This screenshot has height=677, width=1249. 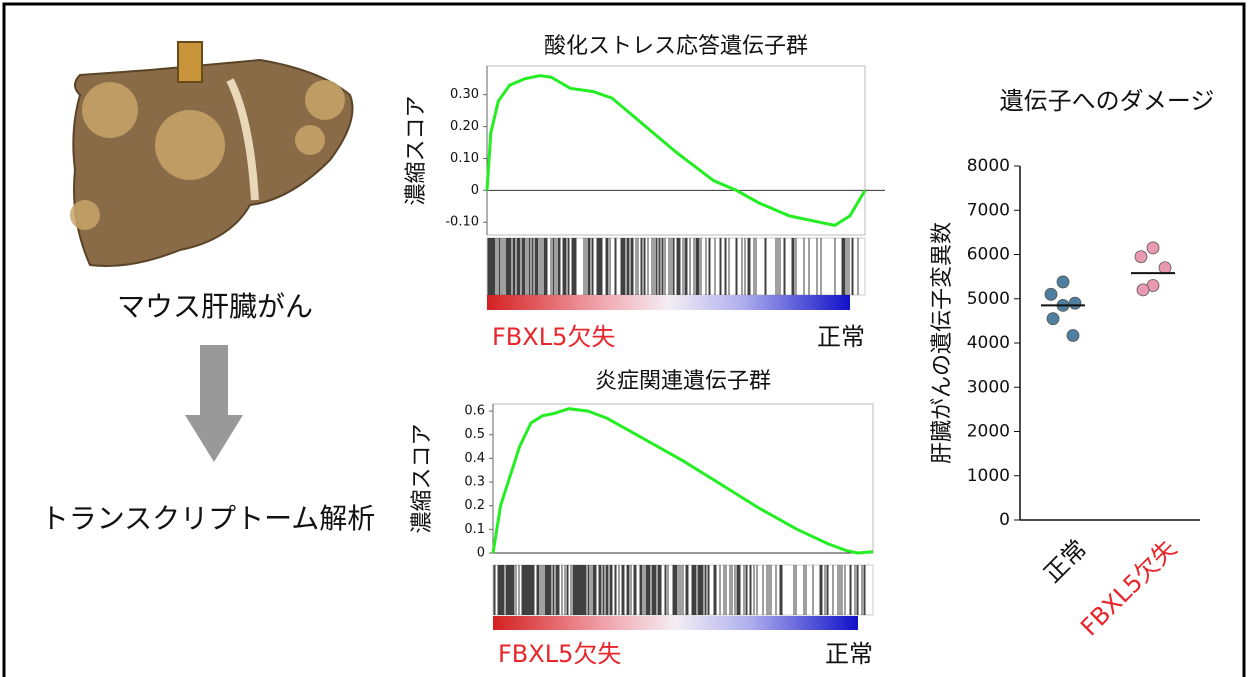 What do you see at coordinates (474, 434) in the screenshot?
I see `y-tick-label: 0.5` at bounding box center [474, 434].